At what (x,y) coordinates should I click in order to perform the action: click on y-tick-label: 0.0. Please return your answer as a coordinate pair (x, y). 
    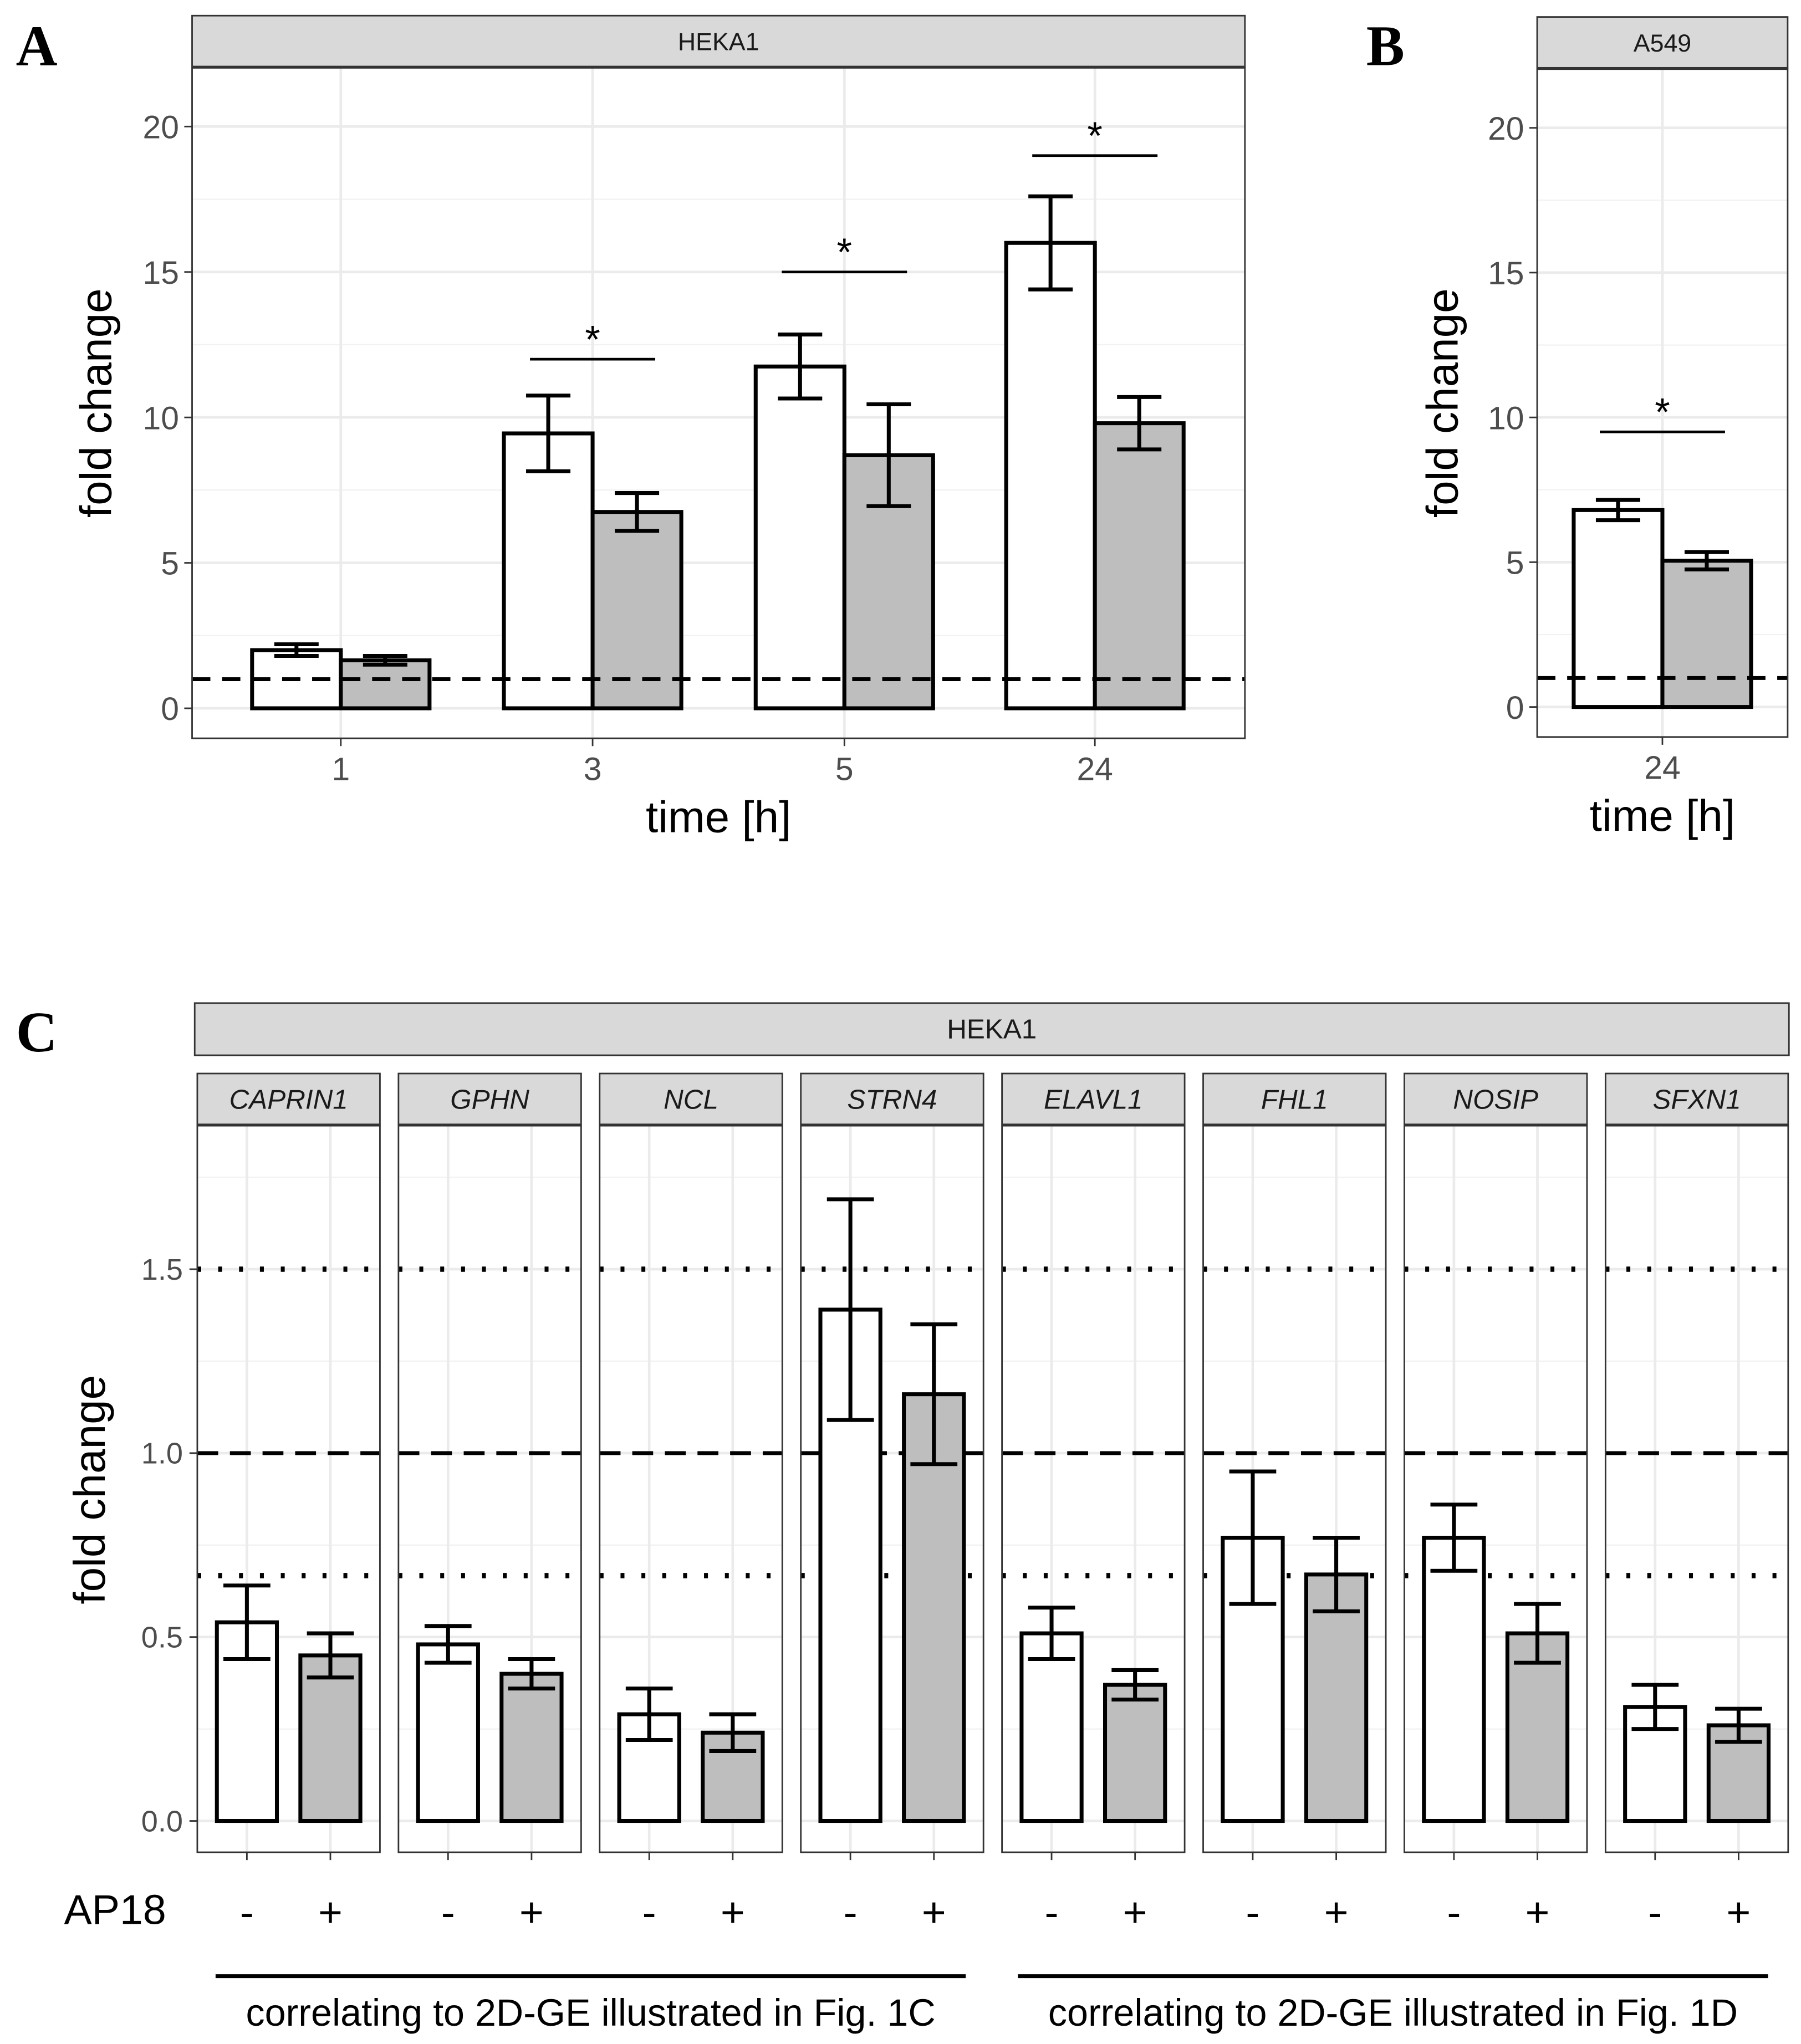
    Looking at the image, I should click on (162, 1821).